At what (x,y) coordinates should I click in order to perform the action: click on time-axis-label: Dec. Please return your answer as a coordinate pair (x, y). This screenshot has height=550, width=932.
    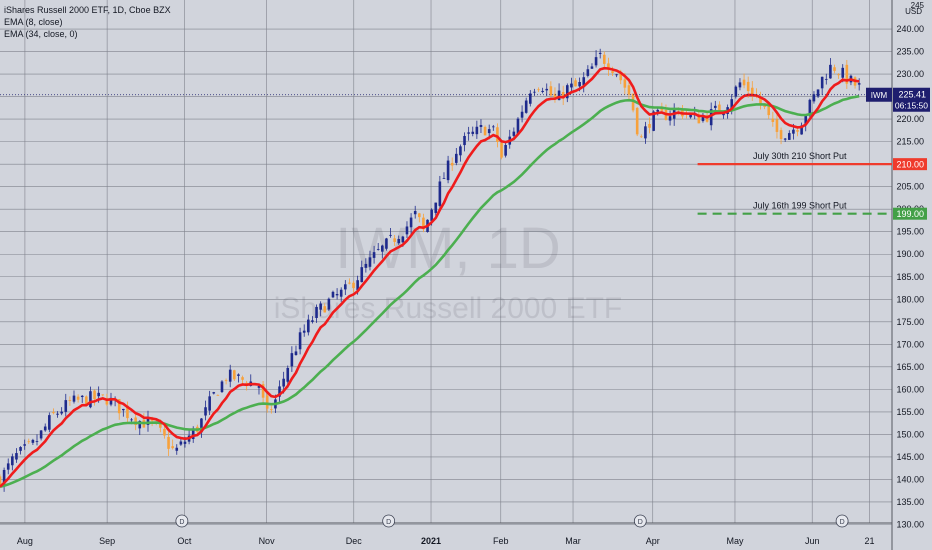
    Looking at the image, I should click on (354, 541).